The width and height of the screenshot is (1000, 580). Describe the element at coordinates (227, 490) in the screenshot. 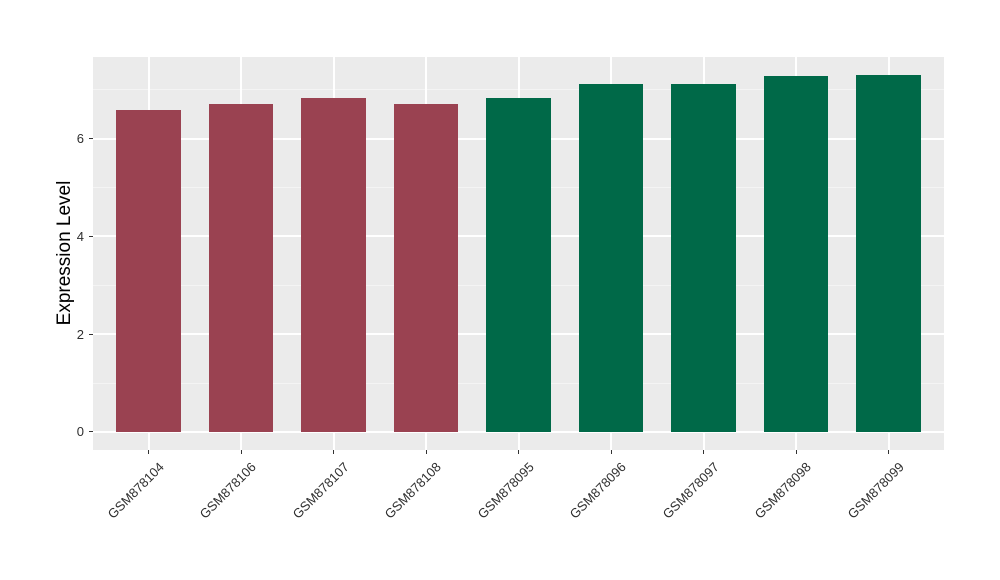

I see `x-tick-label: GSM878106` at that location.